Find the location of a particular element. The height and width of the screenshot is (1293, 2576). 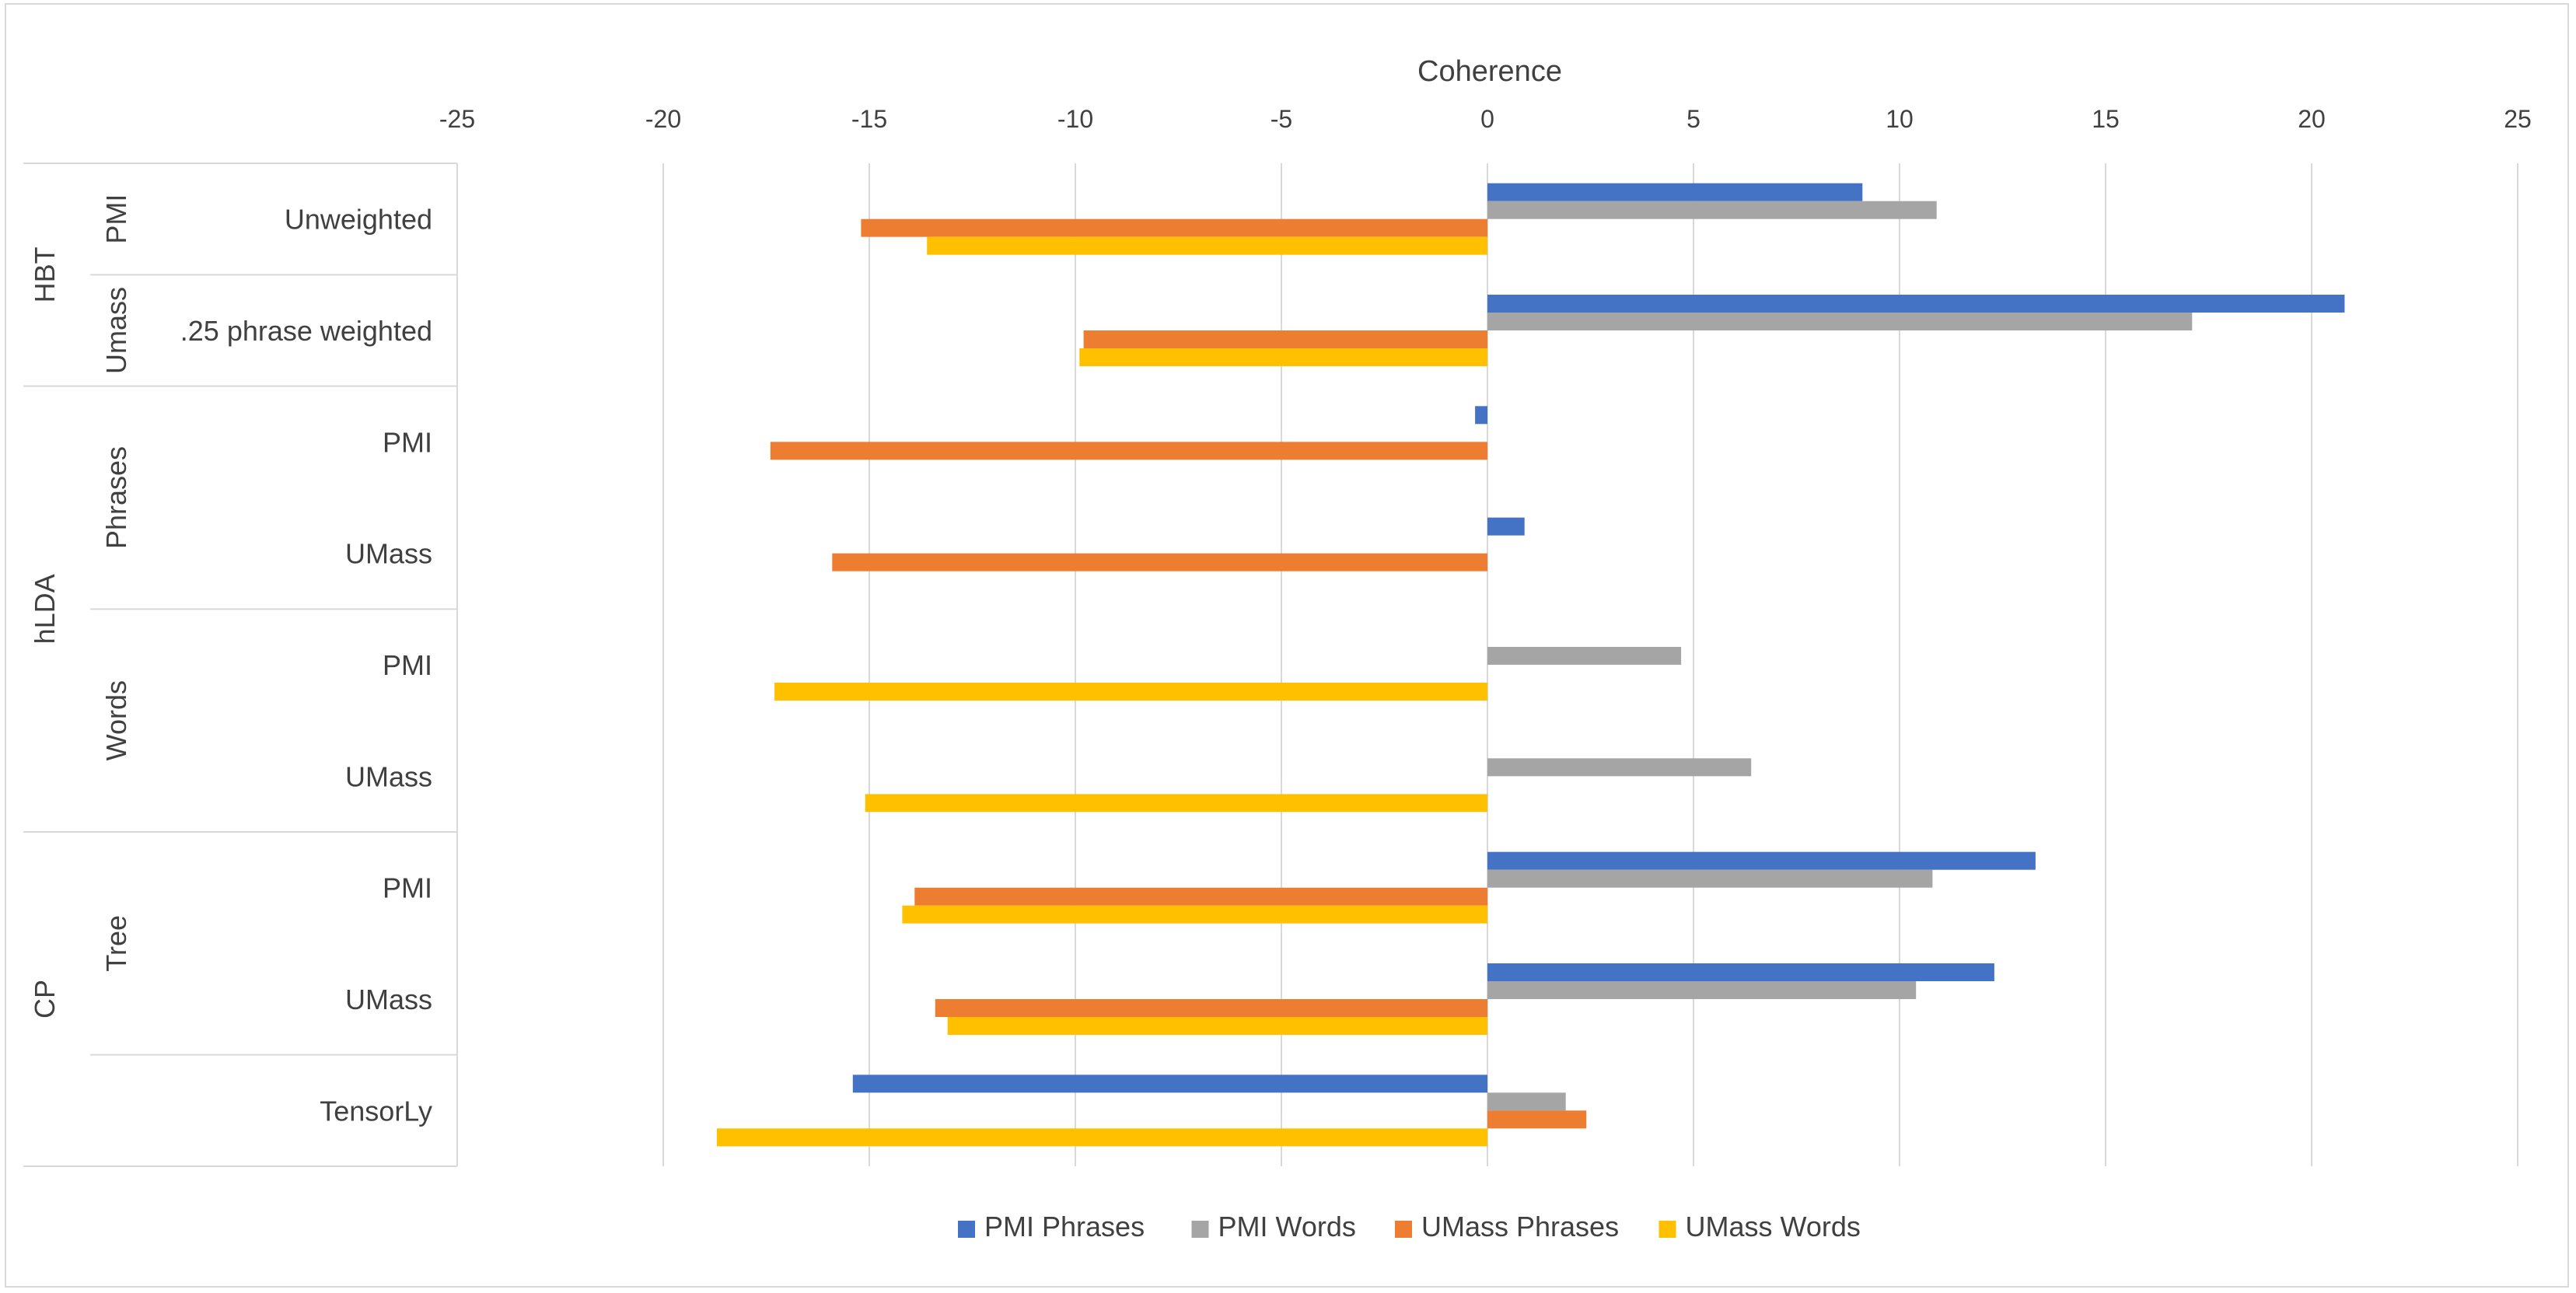

x-tick-label: -20 is located at coordinates (663, 119).